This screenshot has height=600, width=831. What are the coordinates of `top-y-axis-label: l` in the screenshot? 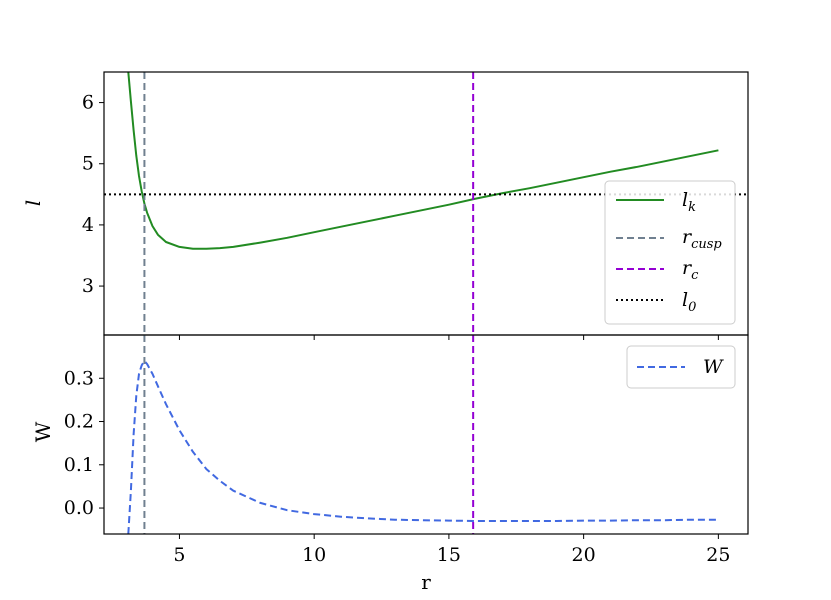 It's located at (33, 203).